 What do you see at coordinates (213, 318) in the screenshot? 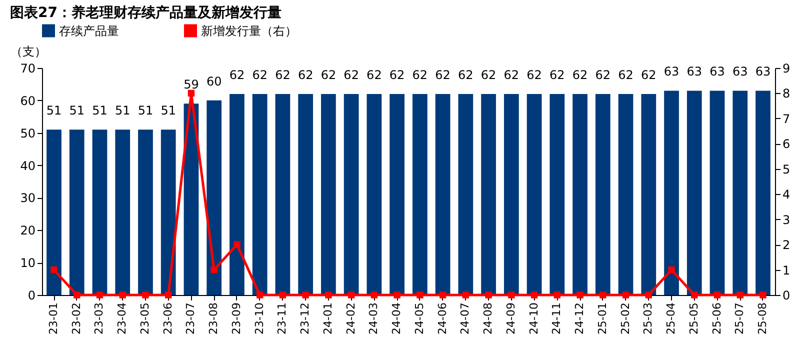
I see `x-tick-label: 23-08` at bounding box center [213, 318].